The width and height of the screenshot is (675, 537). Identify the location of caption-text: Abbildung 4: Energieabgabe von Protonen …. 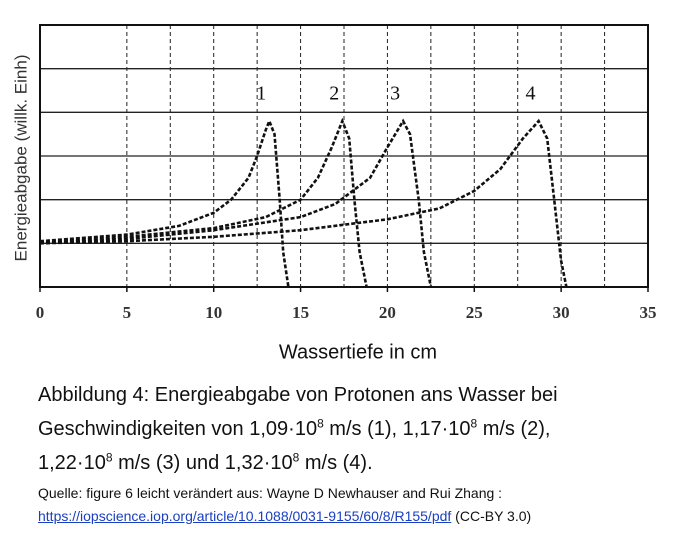
(298, 395).